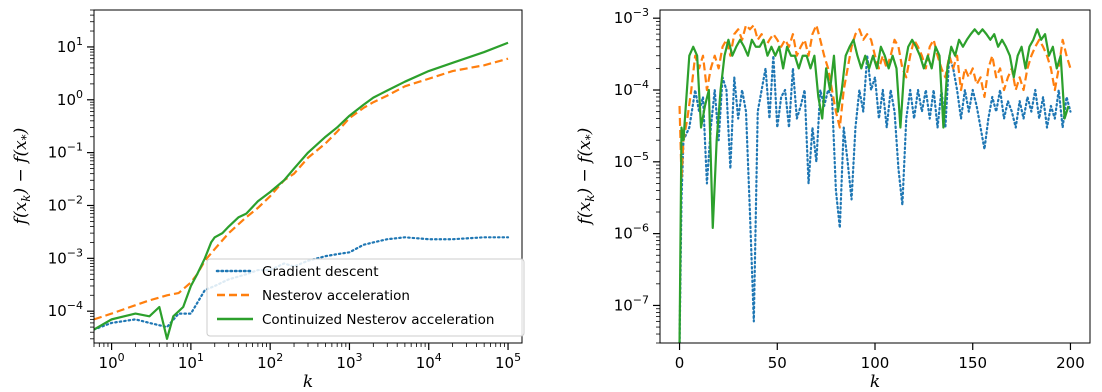  What do you see at coordinates (586, 177) in the screenshot?
I see `right-y-axis-label: f(xk) − f(x*)` at bounding box center [586, 177].